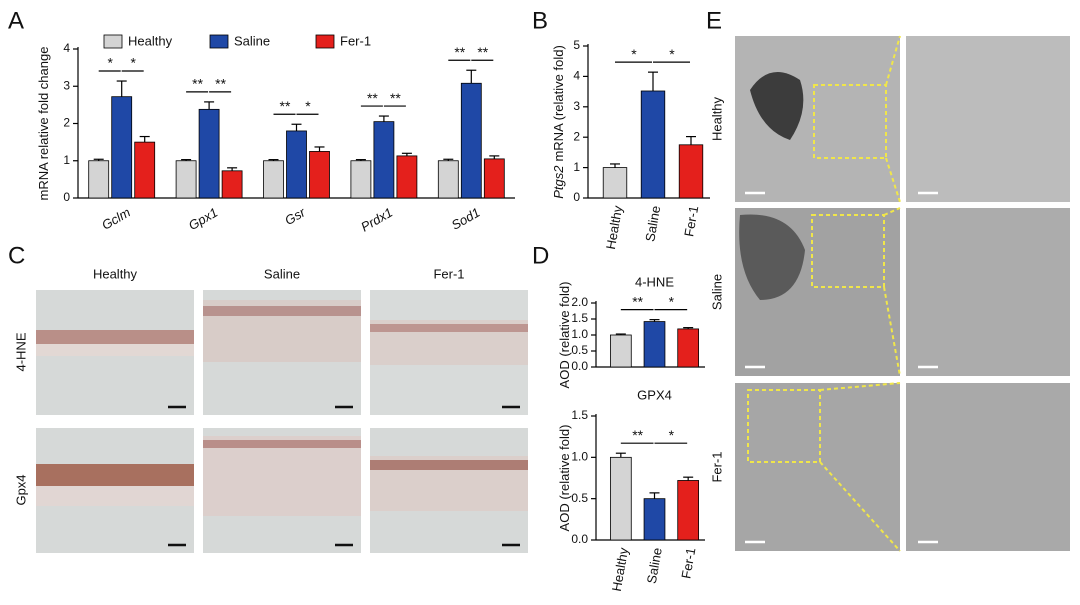  I want to click on x-tick-label: Gclm, so click(116, 219).